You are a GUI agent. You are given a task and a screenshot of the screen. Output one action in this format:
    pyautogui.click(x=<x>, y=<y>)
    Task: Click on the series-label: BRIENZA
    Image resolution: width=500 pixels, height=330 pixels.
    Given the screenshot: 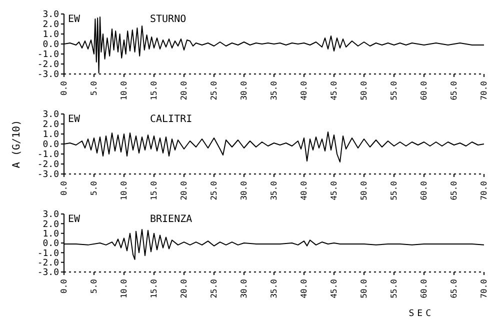 What is the action you would take?
    pyautogui.click(x=171, y=219)
    